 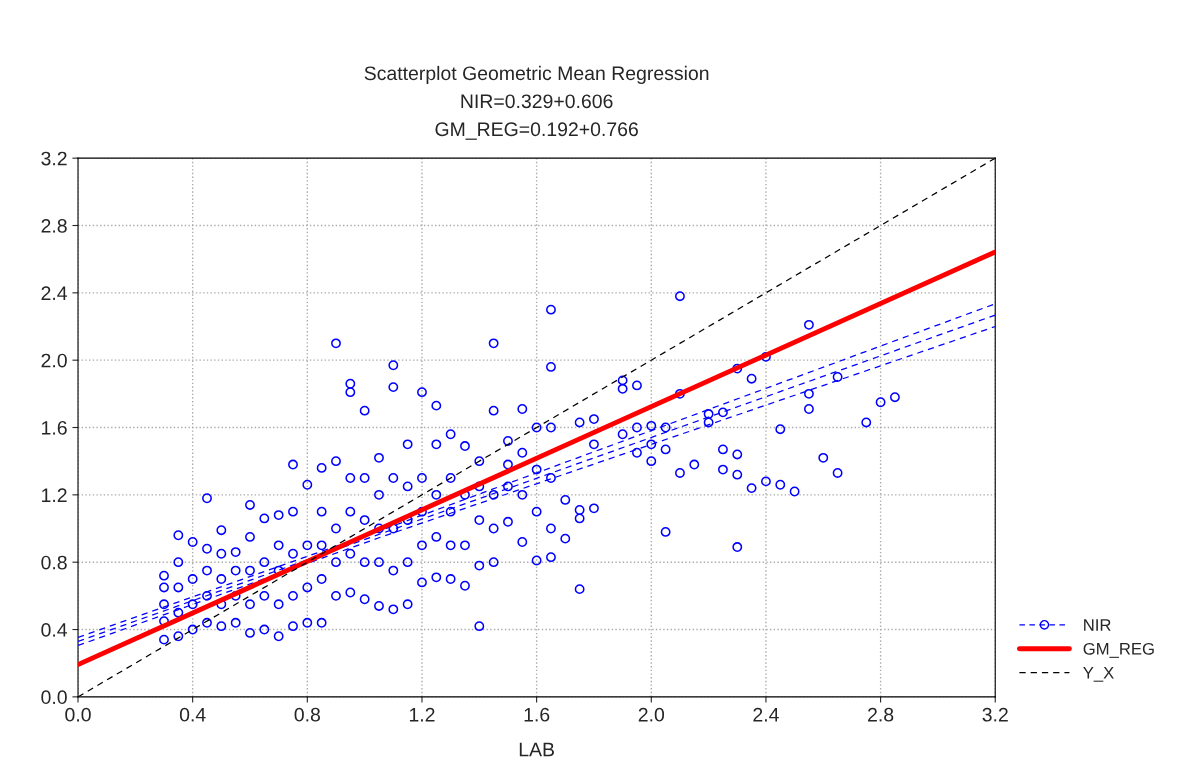 What do you see at coordinates (1098, 674) in the screenshot?
I see `legend-label: Y_X` at bounding box center [1098, 674].